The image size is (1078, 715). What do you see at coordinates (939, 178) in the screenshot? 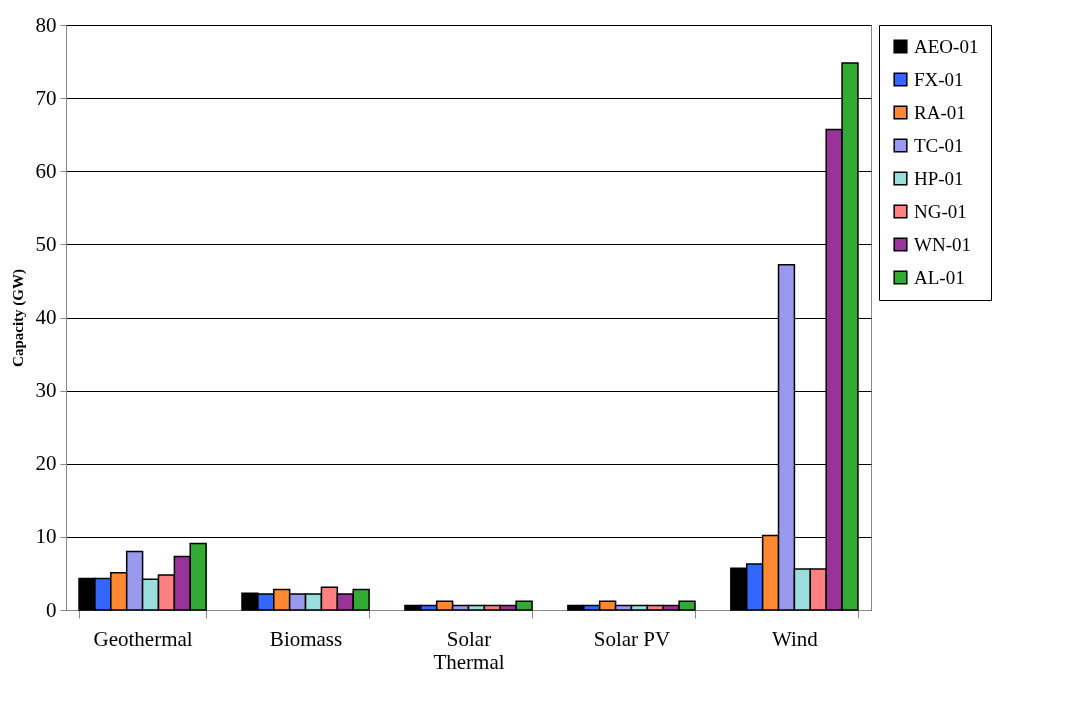
I see `legend-label: HP-01` at bounding box center [939, 178].